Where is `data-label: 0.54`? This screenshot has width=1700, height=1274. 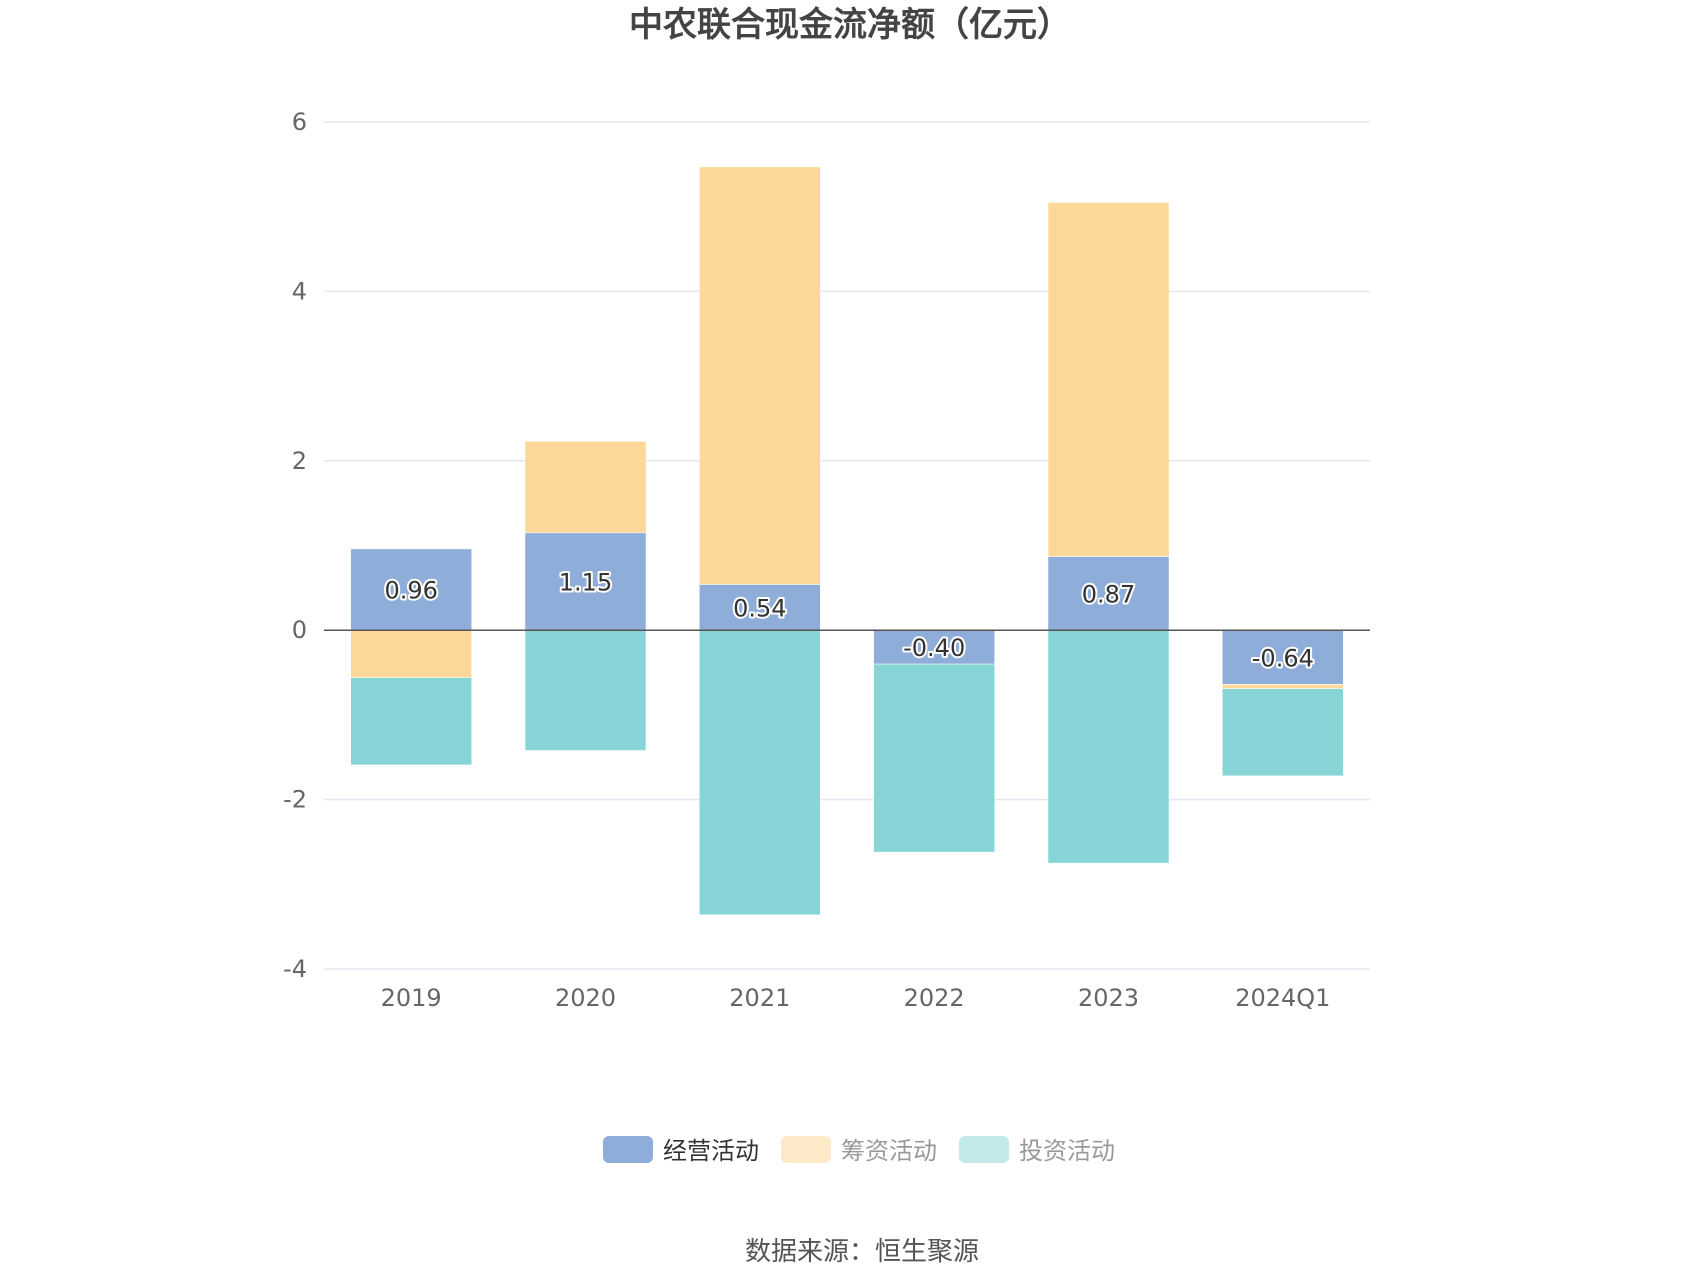
data-label: 0.54 is located at coordinates (759, 608).